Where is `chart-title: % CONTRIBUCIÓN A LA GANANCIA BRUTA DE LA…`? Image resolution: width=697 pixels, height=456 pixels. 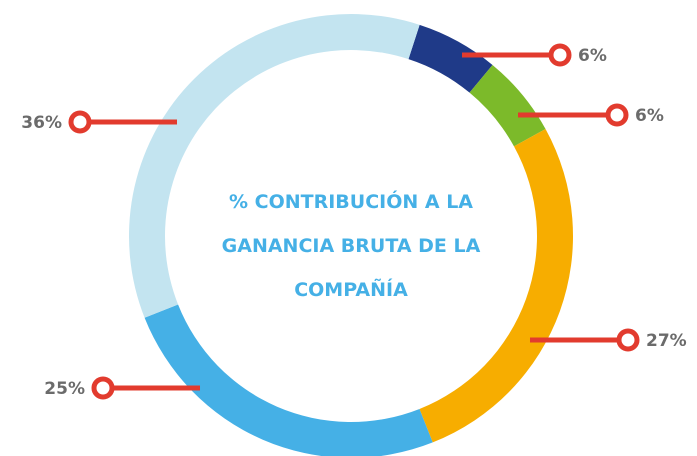 chart-title: % CONTRIBUCIÓN A LA GANANCIA BRUTA DE LA… is located at coordinates (351, 246).